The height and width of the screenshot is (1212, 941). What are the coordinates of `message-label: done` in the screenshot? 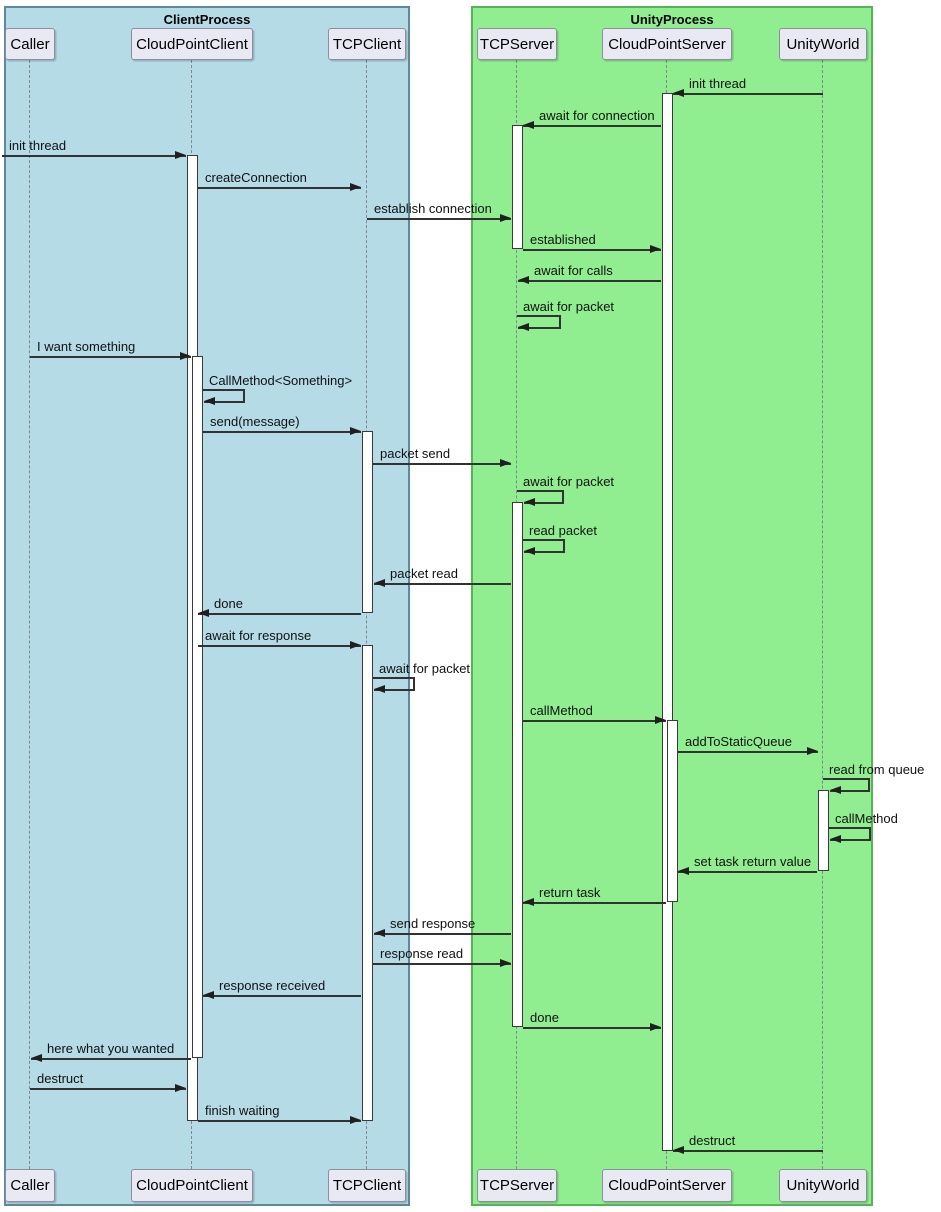 It's located at (544, 1017).